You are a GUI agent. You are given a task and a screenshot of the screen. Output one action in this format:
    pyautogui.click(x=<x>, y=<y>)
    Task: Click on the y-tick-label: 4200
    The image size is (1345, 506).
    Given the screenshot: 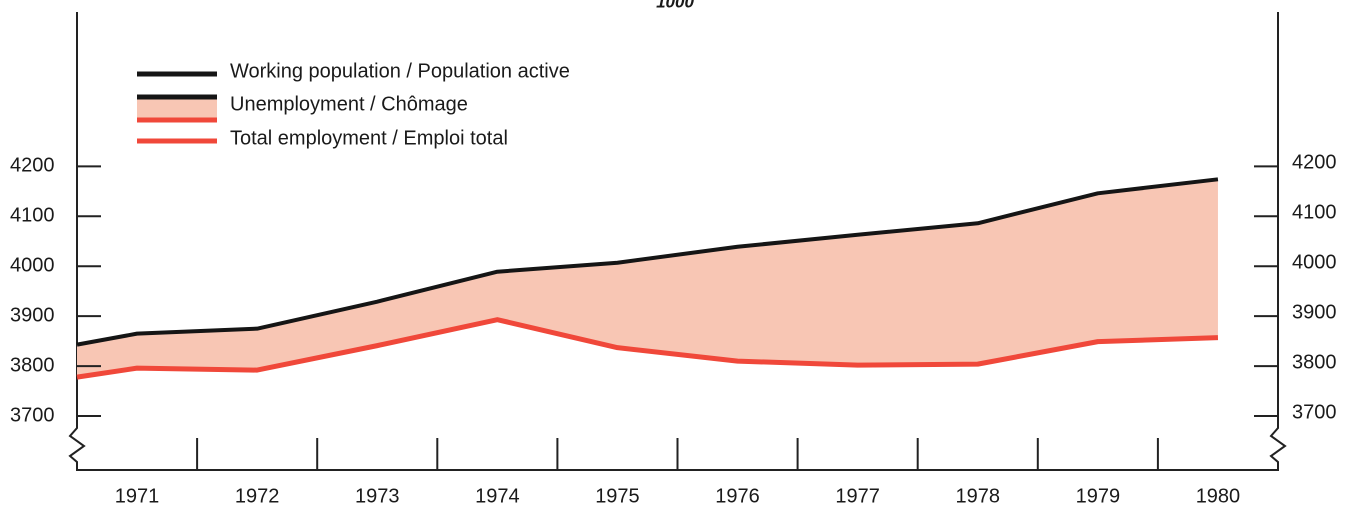 What is the action you would take?
    pyautogui.click(x=32, y=166)
    